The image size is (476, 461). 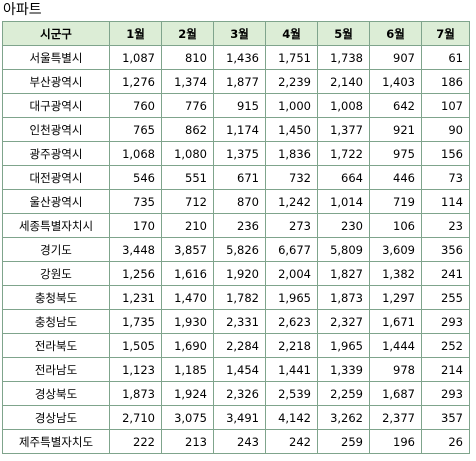 What do you see at coordinates (395, 129) in the screenshot?
I see `value-cell: 921` at bounding box center [395, 129].